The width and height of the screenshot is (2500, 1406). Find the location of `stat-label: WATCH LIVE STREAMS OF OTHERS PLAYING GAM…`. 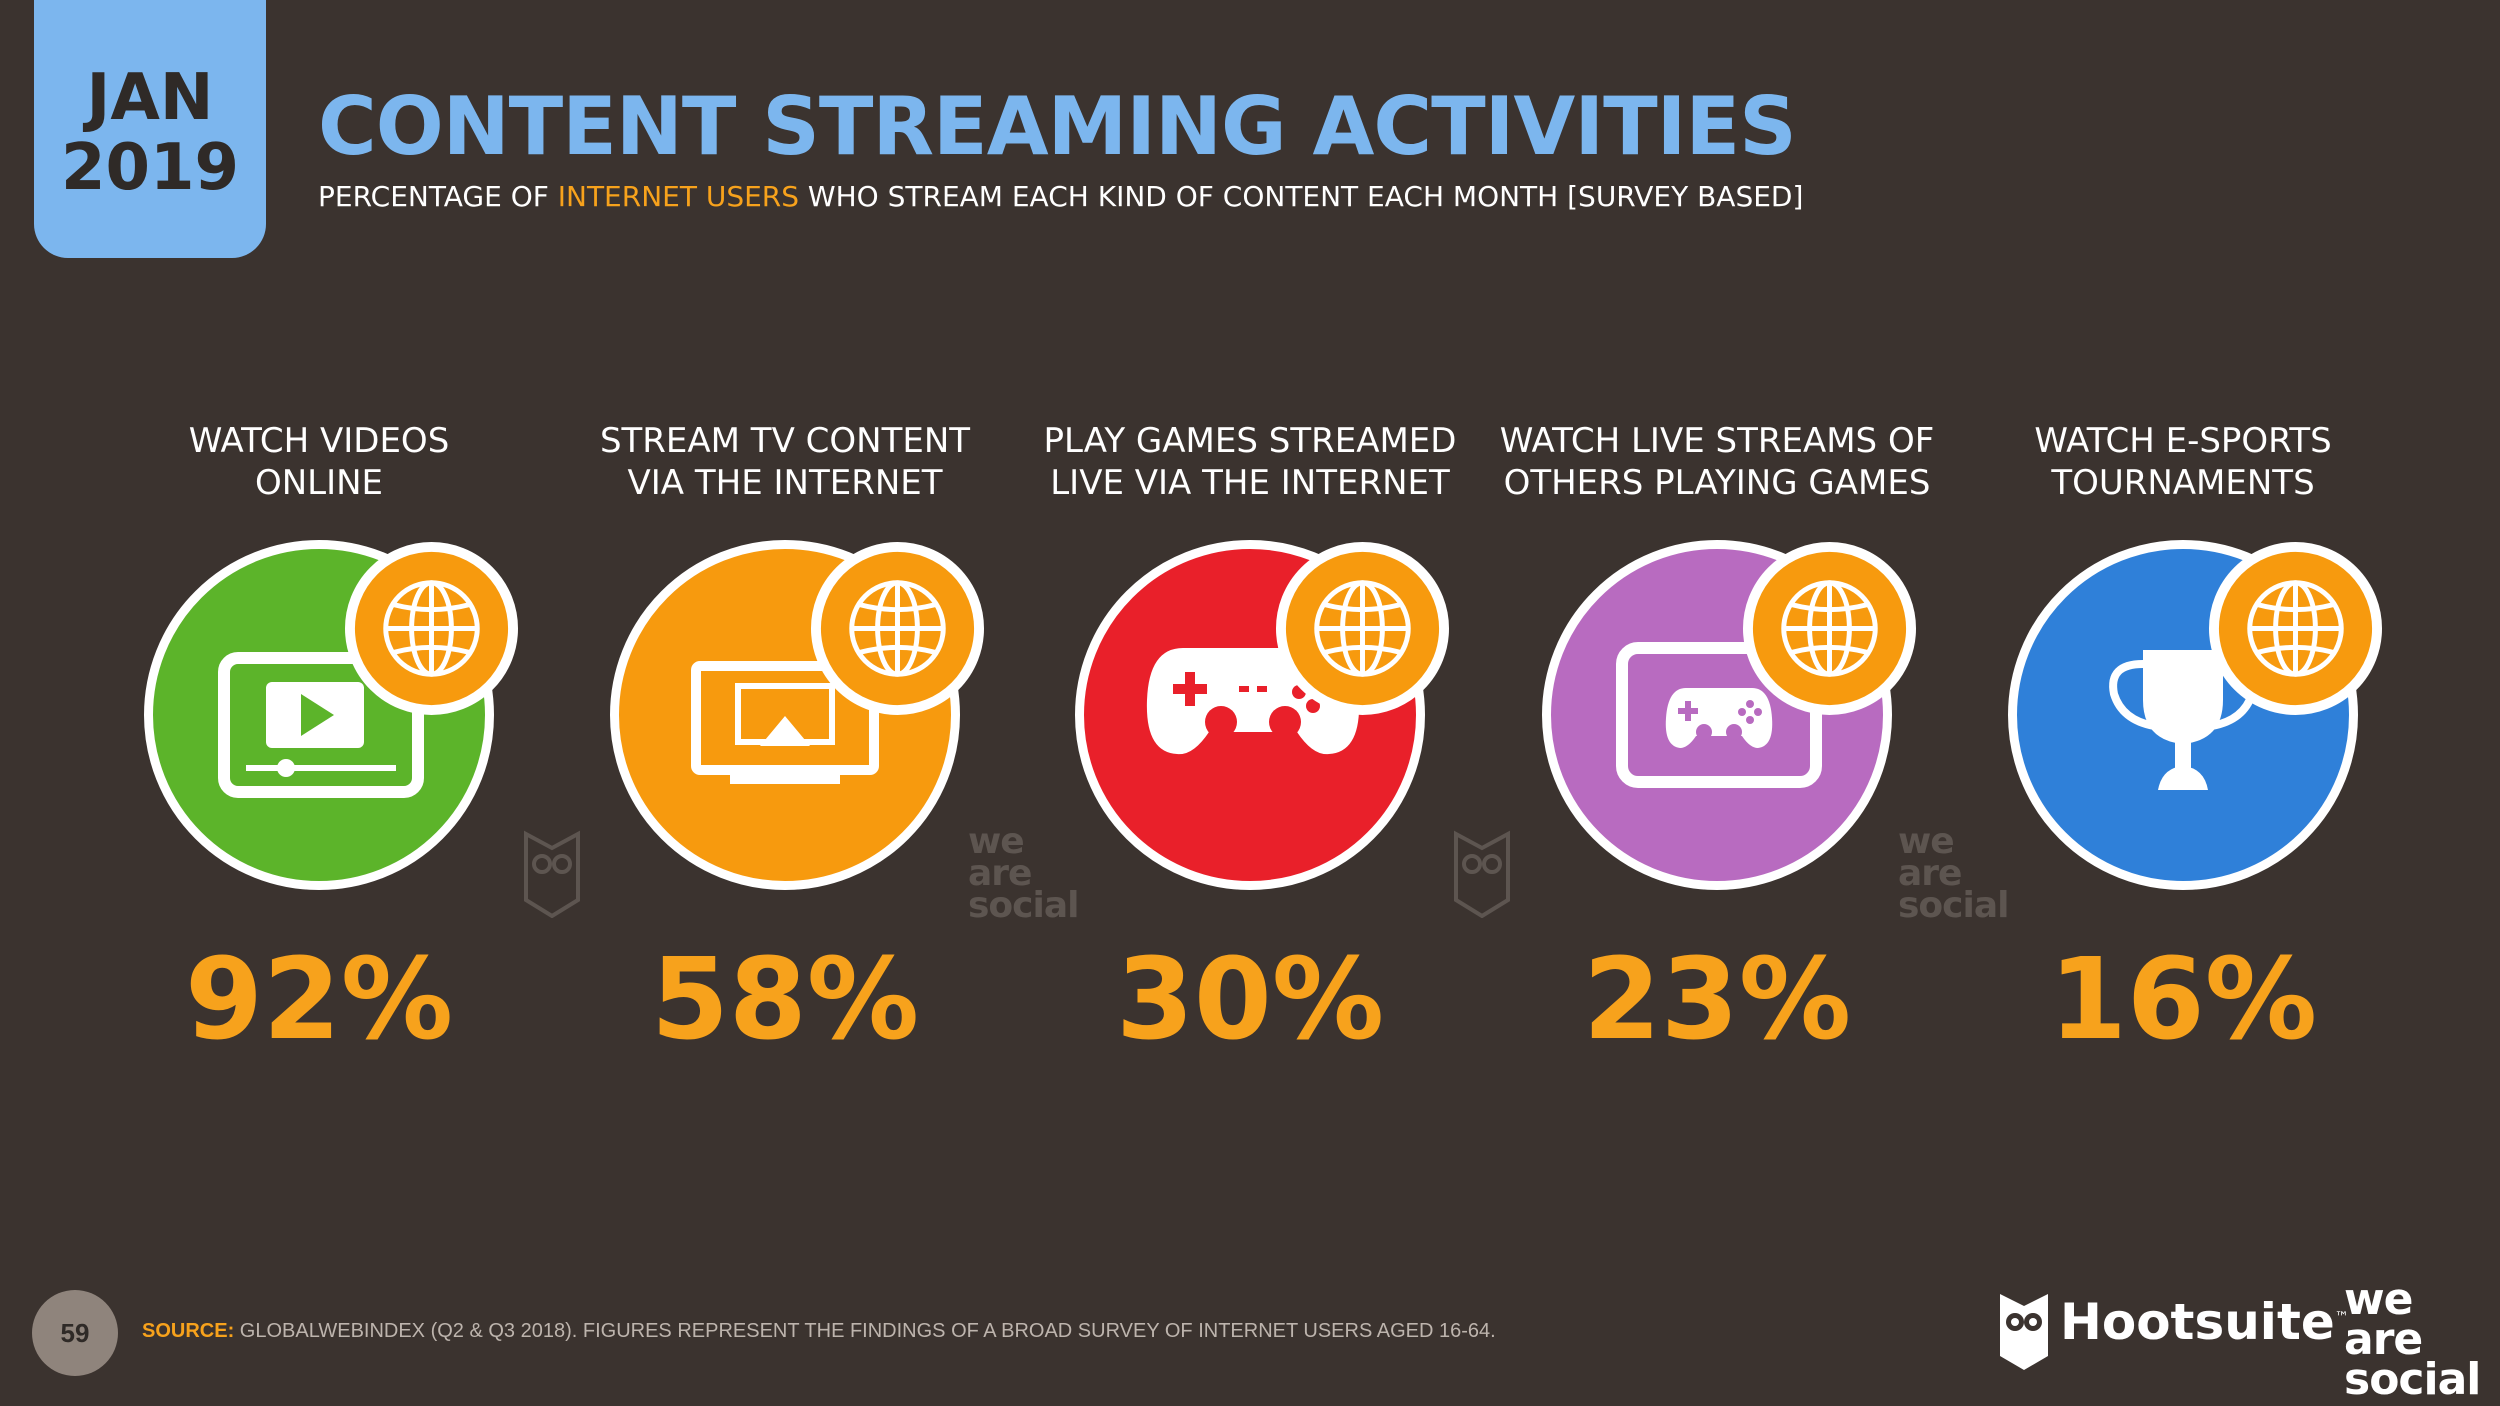

stat-label: WATCH LIVE STREAMS OF OTHERS PLAYING GAM… is located at coordinates (1717, 462).